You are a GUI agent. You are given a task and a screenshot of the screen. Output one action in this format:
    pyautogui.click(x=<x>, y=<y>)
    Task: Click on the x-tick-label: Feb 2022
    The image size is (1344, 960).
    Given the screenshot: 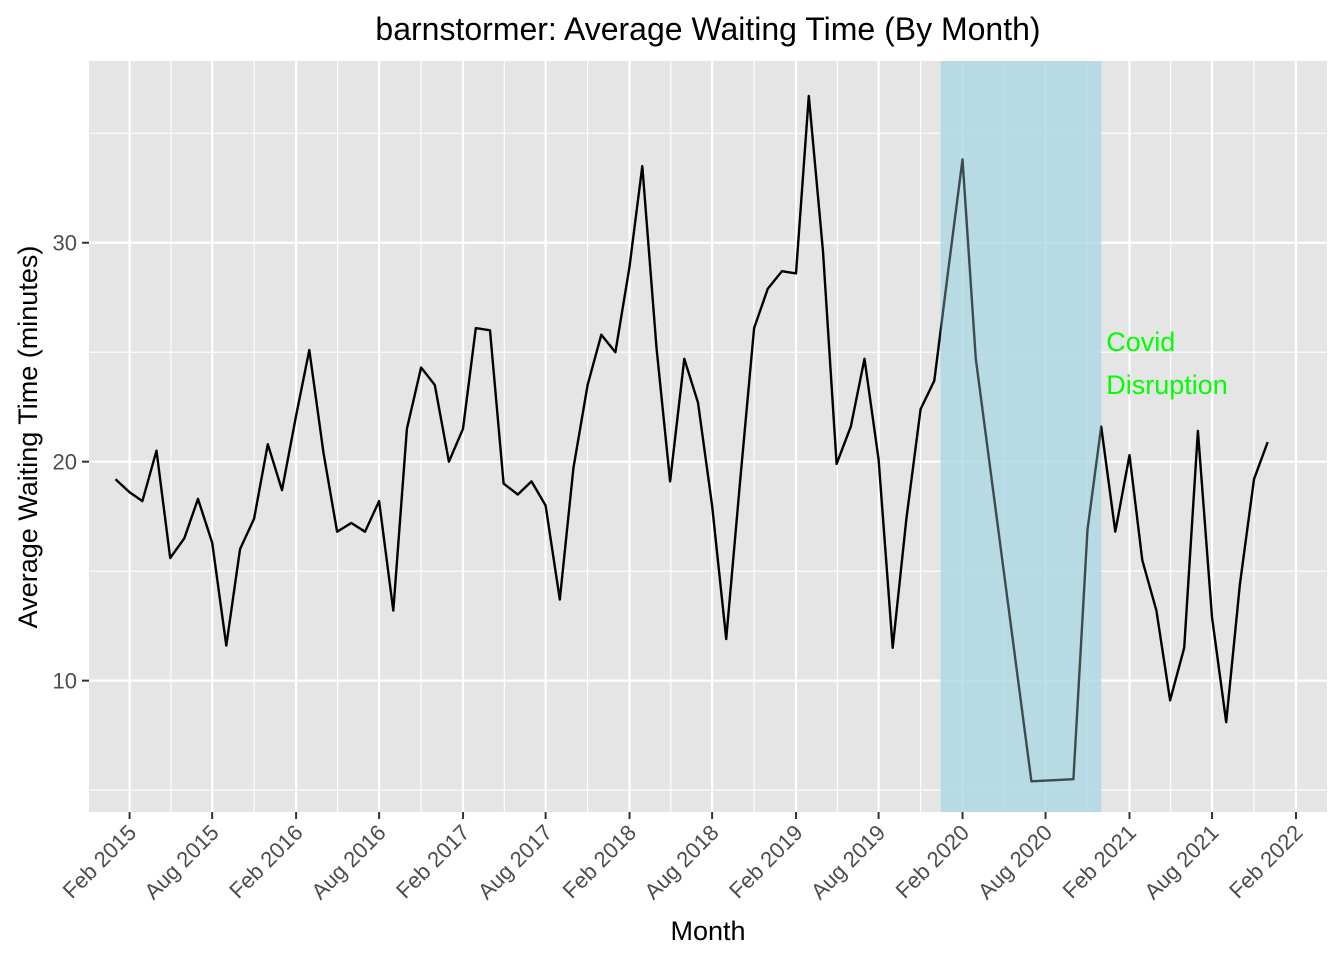 What is the action you would take?
    pyautogui.click(x=1265, y=861)
    